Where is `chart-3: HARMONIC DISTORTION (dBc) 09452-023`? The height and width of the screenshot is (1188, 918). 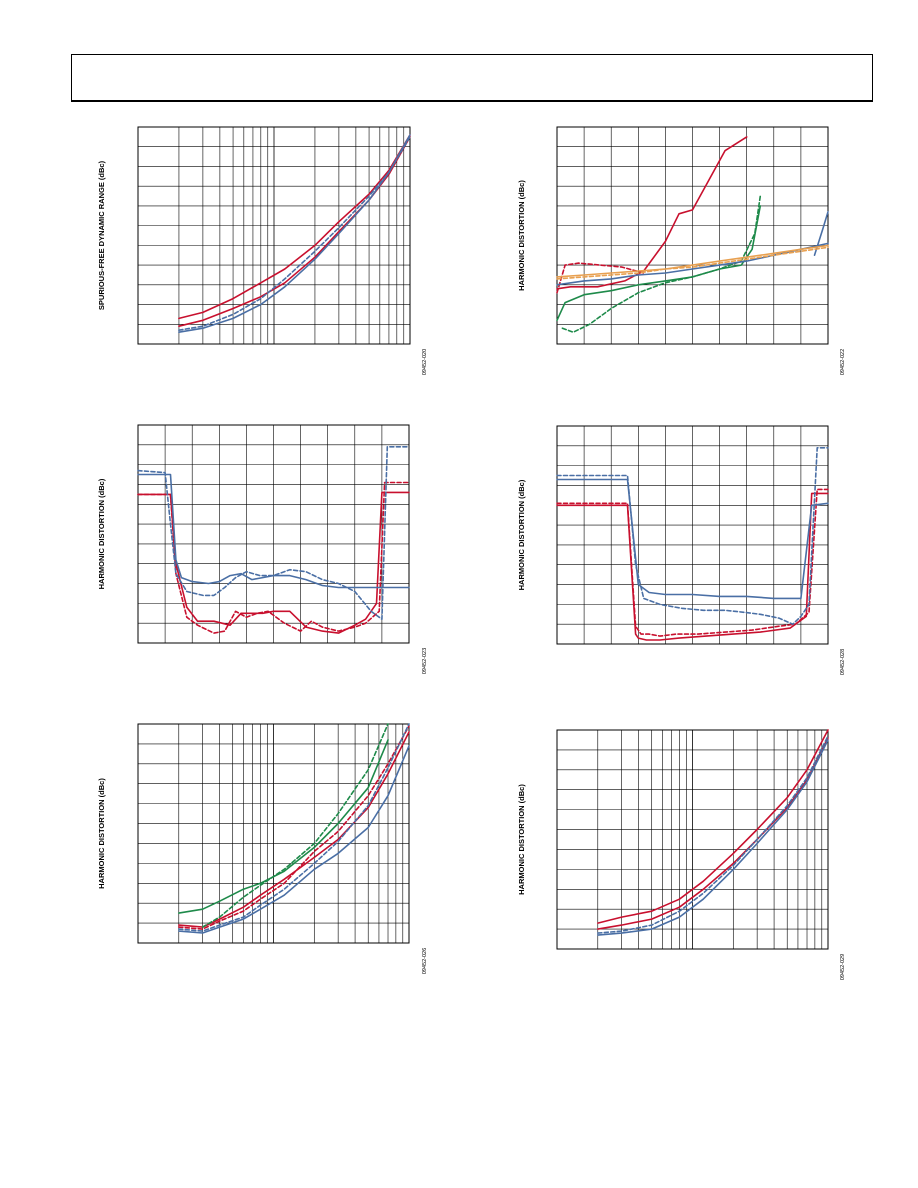 chart-3: HARMONIC DISTORTION (dBc) 09452-023 is located at coordinates (262, 549).